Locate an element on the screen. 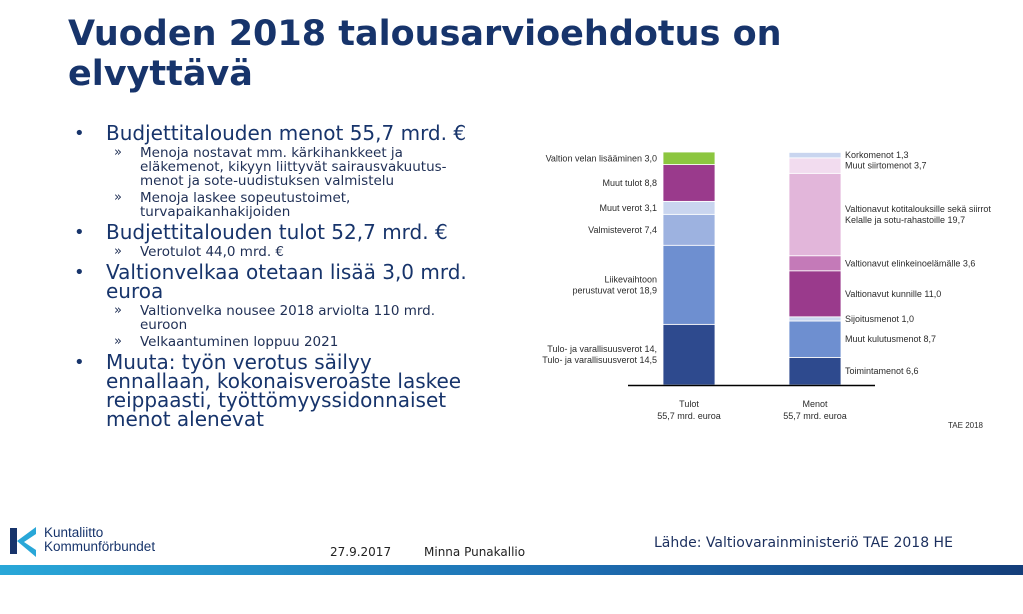 Image resolution: width=1023 pixels, height=614 pixels. bullet-1-text: Budjettitalouden menot 55,7 mrd. € is located at coordinates (286, 133).